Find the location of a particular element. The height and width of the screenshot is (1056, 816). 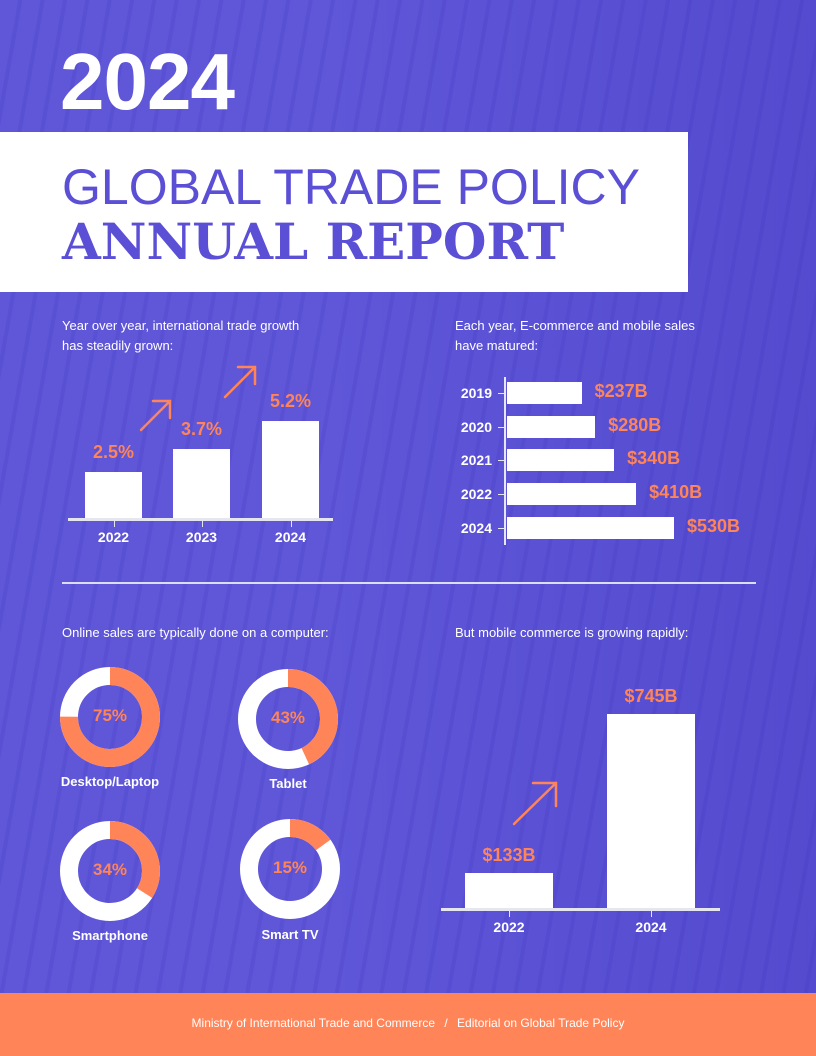

title-box is located at coordinates (344, 212).